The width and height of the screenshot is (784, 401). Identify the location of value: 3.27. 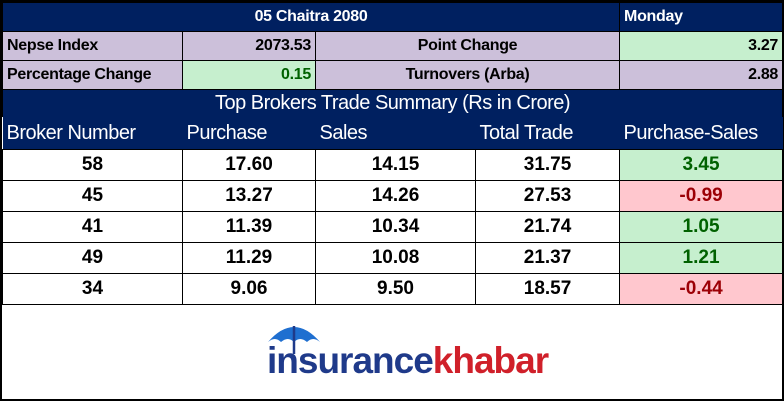
(701, 46).